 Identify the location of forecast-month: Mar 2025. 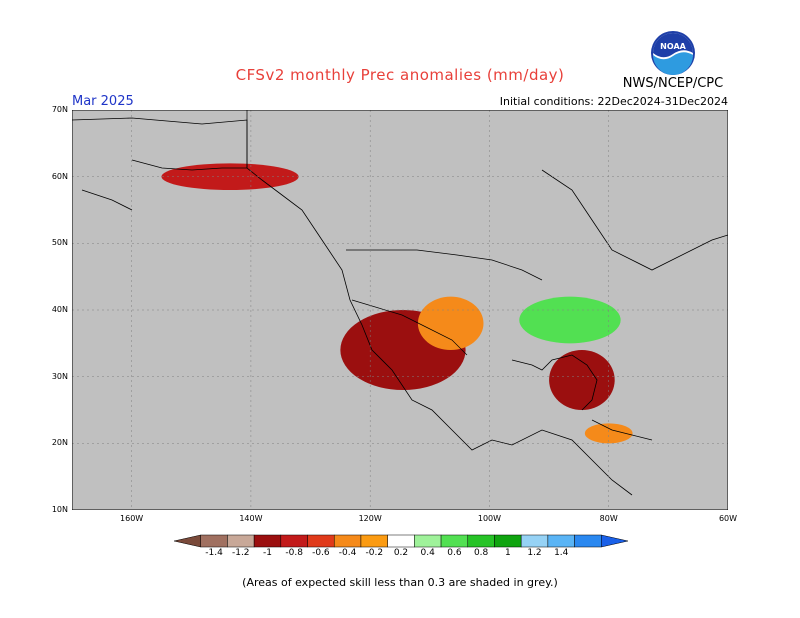
(103, 101).